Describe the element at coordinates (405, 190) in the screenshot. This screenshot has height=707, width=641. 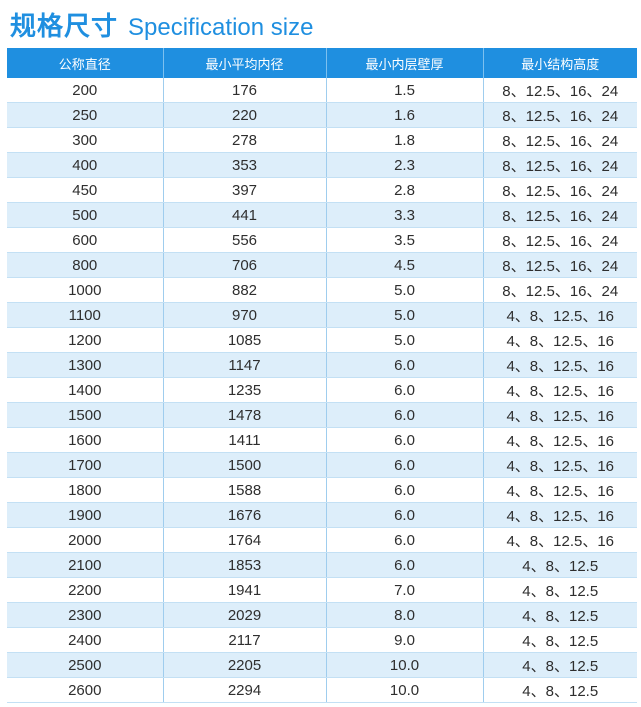
I see `cell-min-inner-wall-thickness: 2.8` at that location.